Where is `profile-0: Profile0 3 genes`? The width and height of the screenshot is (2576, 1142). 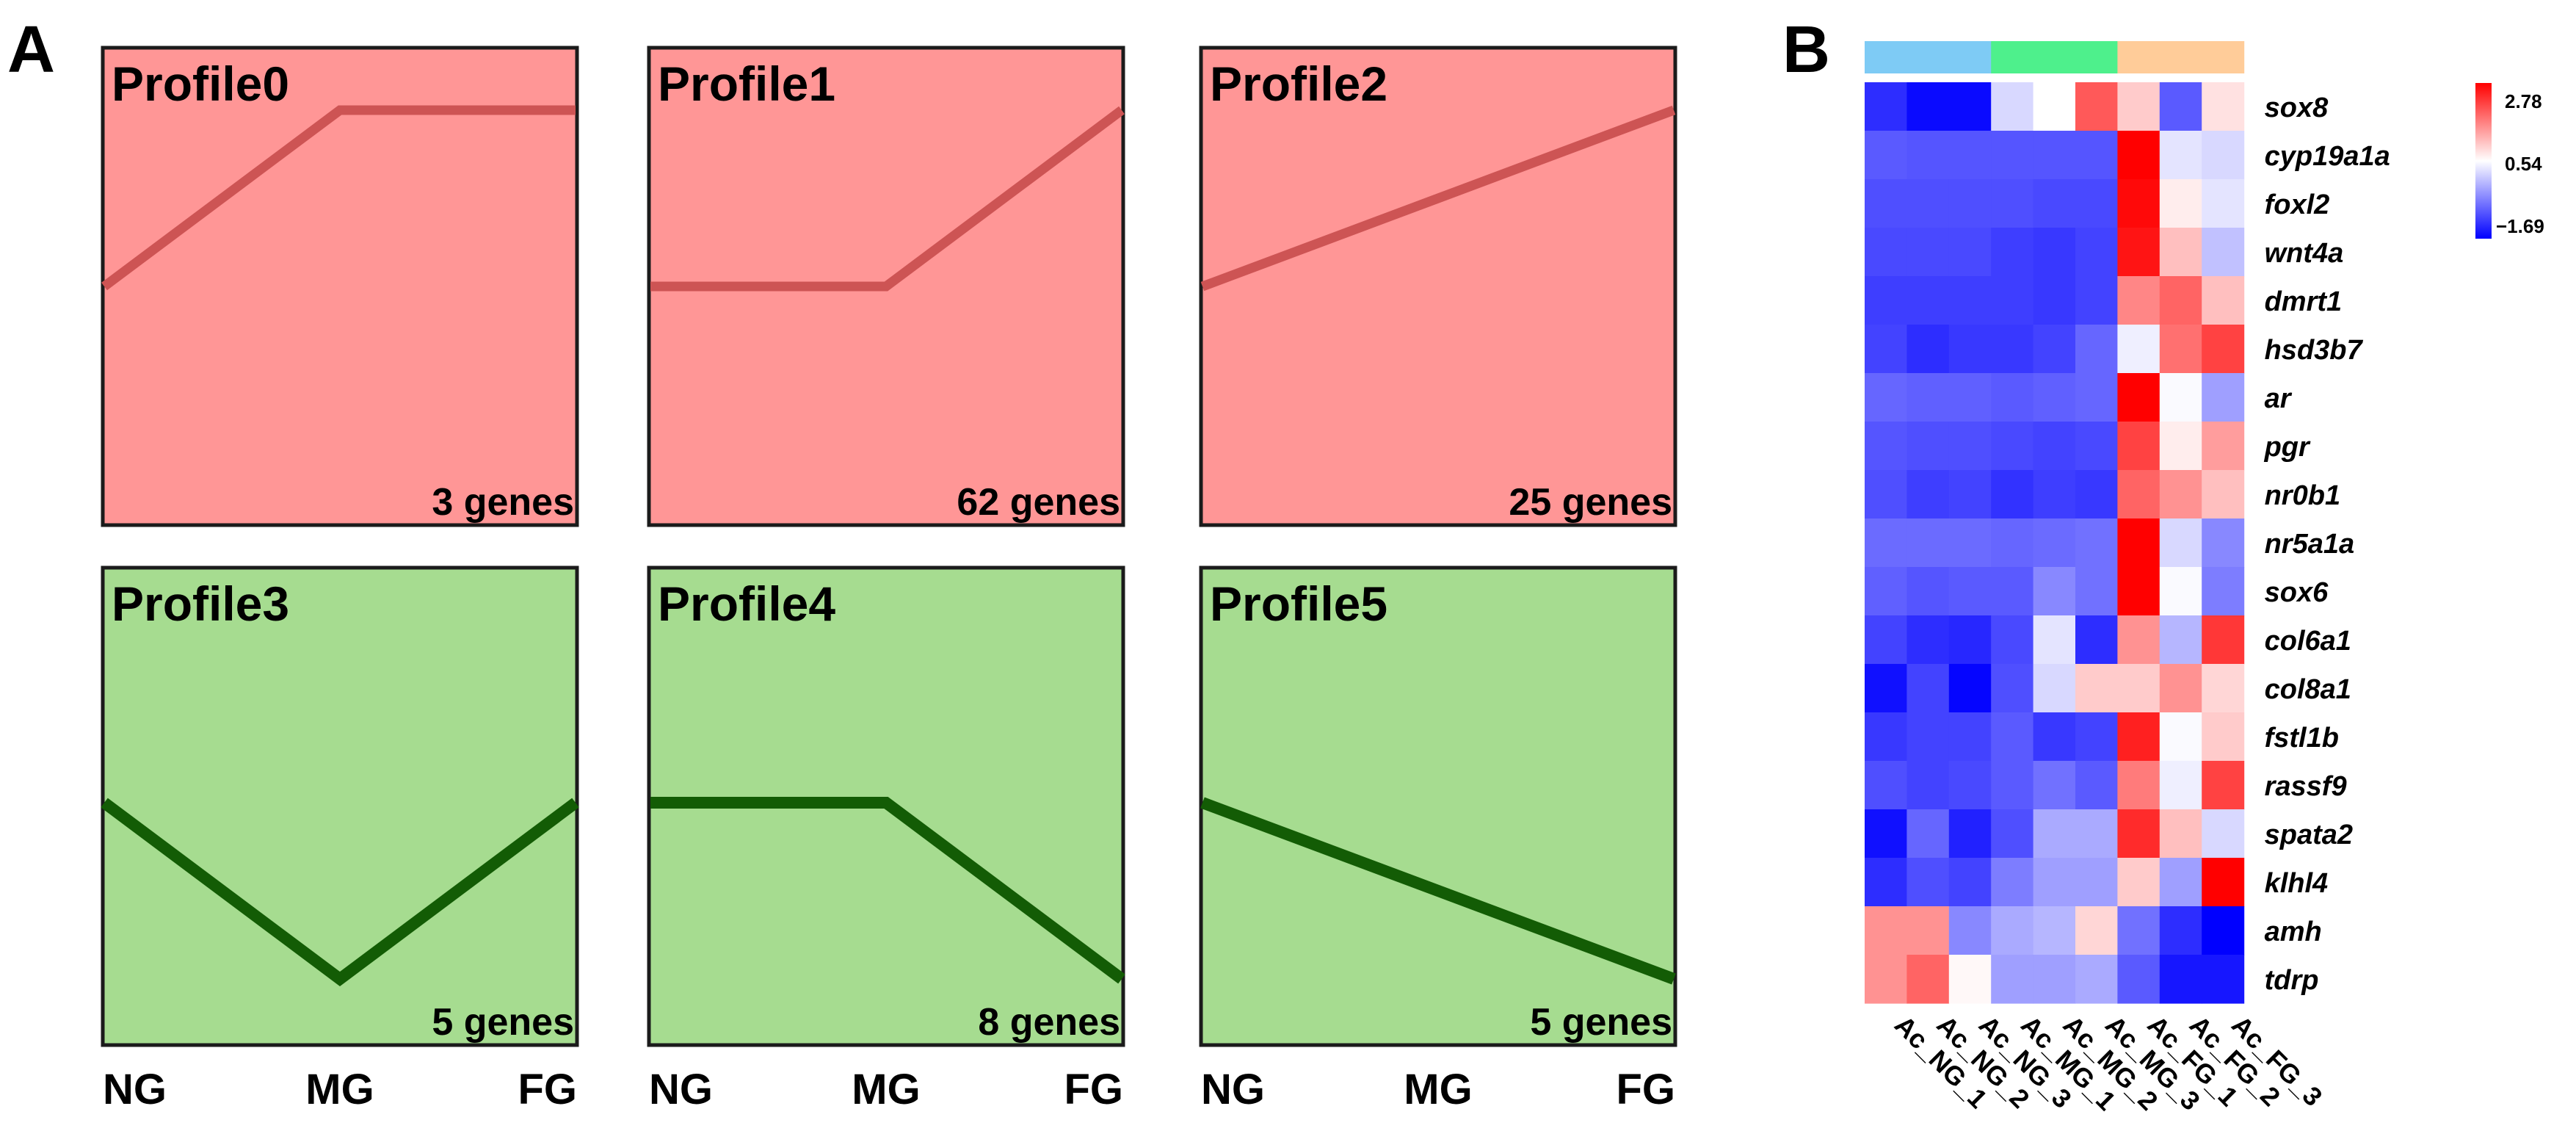
profile-0: Profile0 3 genes is located at coordinates (340, 286).